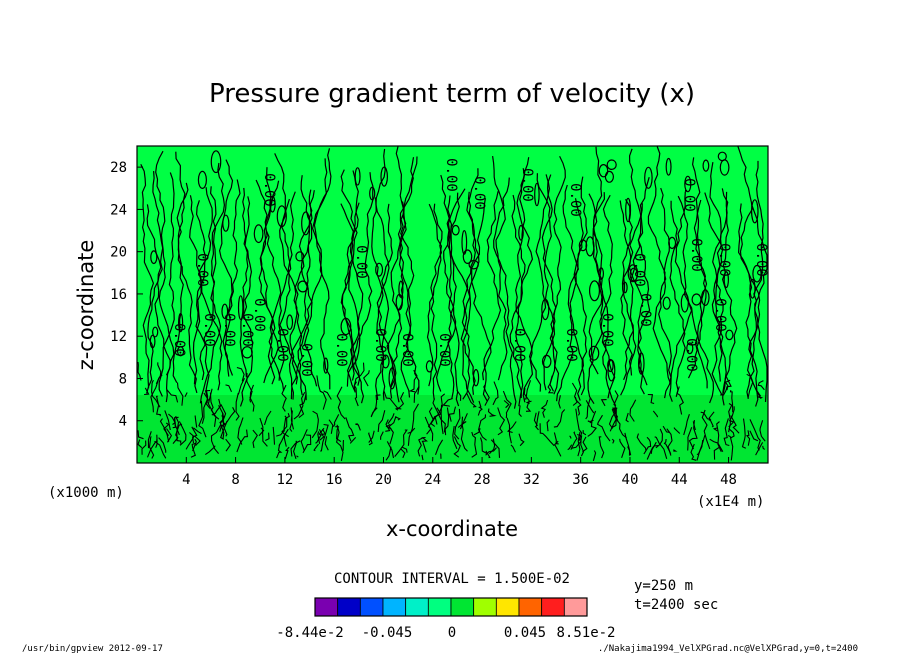 The height and width of the screenshot is (654, 904). What do you see at coordinates (118, 337) in the screenshot?
I see `y-tick-label: 12` at bounding box center [118, 337].